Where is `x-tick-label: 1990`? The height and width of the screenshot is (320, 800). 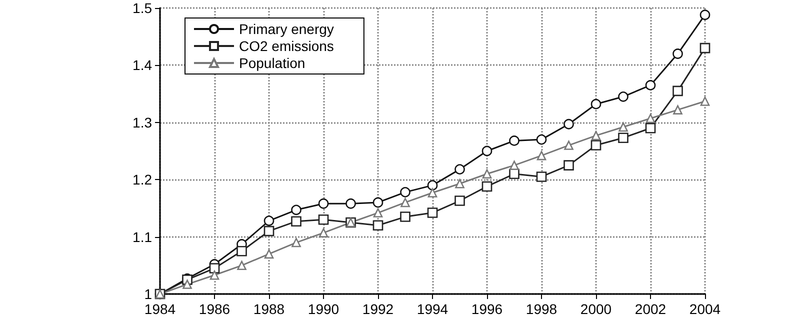
x-tick-label: 1990 is located at coordinates (324, 309).